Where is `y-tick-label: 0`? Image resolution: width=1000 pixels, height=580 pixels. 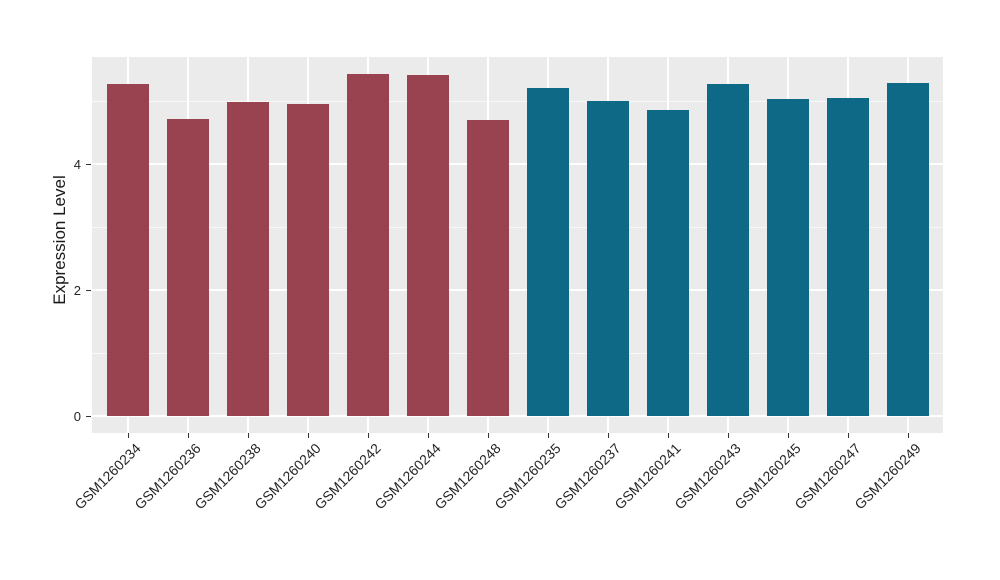
y-tick-label: 0 is located at coordinates (77, 416).